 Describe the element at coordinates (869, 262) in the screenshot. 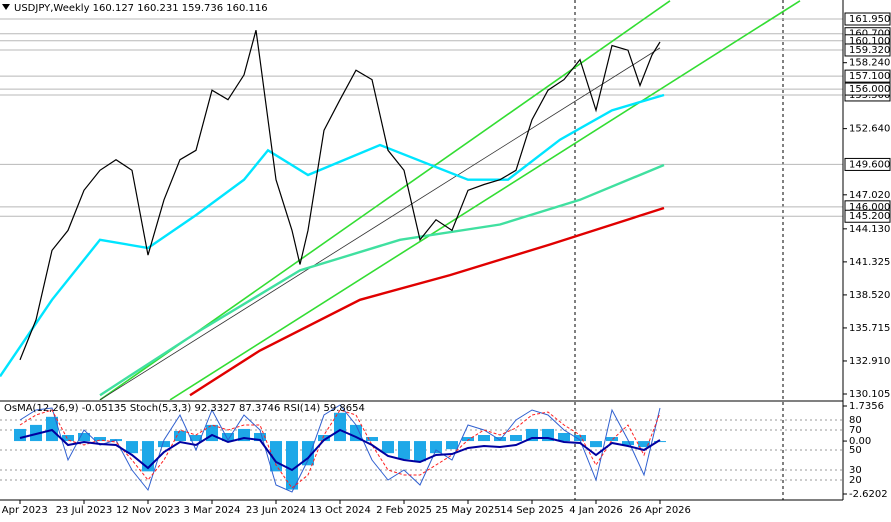

I see `y-tick-label: 141.325` at that location.